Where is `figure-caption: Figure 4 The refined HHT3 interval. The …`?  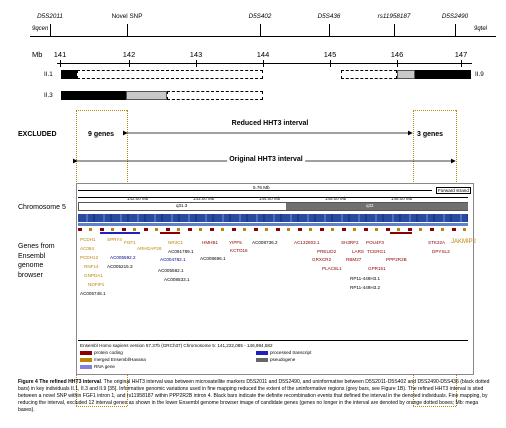 figure-caption: Figure 4 The refined HHT3 interval. The … is located at coordinates (256, 396).